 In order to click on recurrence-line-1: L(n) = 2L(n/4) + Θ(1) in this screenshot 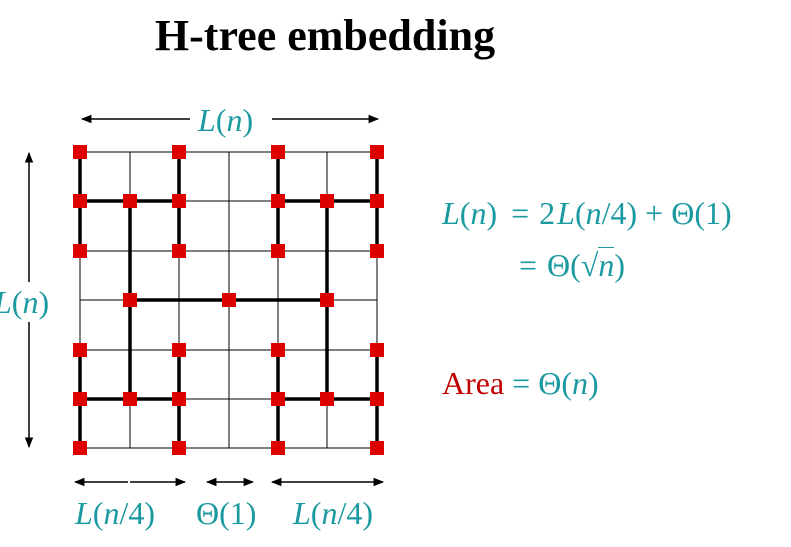, I will do `click(587, 213)`.